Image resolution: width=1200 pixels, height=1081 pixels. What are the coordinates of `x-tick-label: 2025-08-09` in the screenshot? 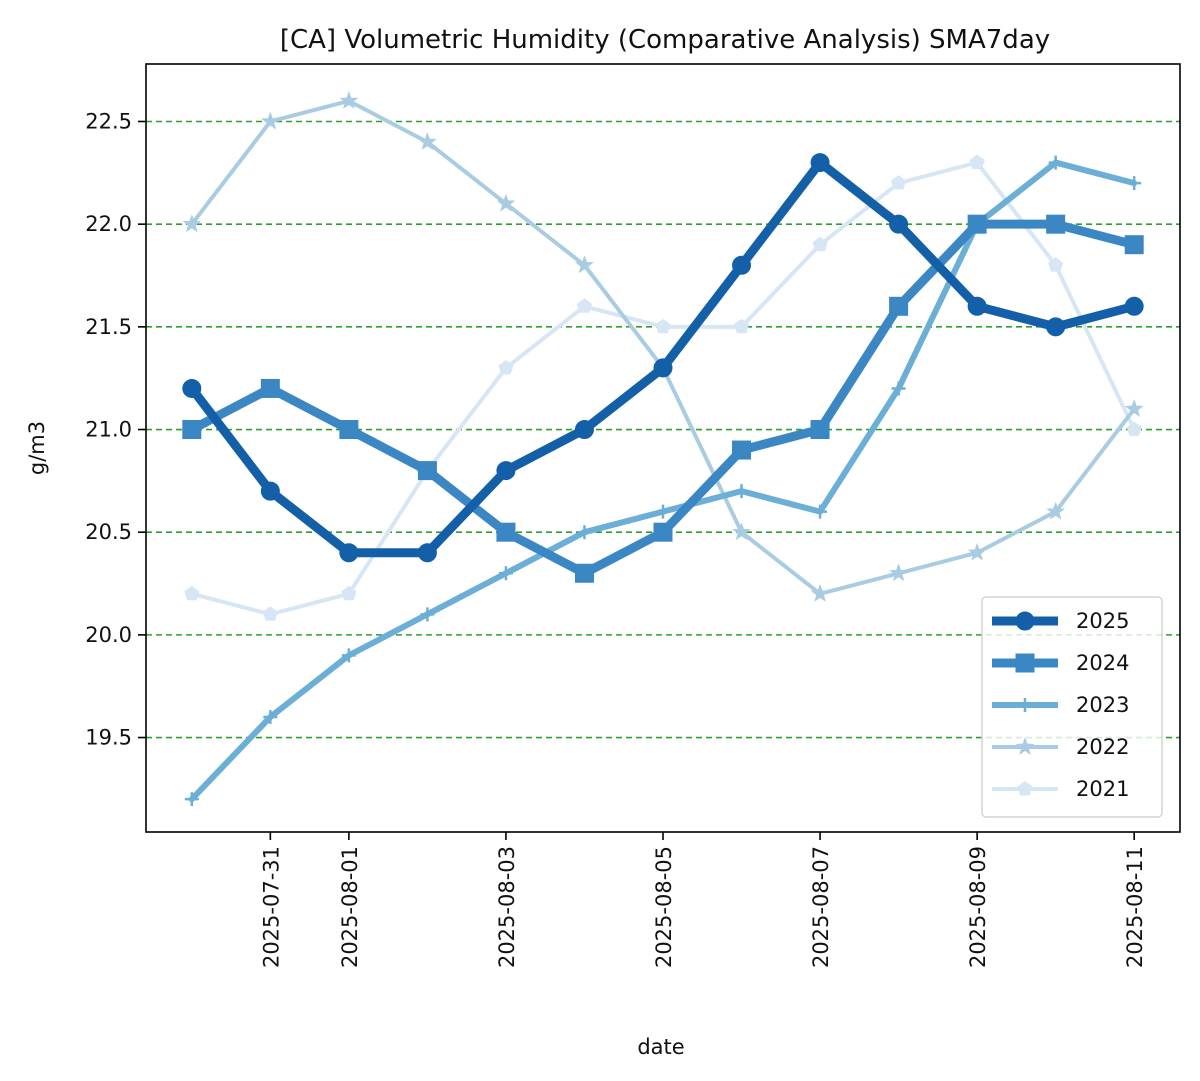 It's located at (978, 907).